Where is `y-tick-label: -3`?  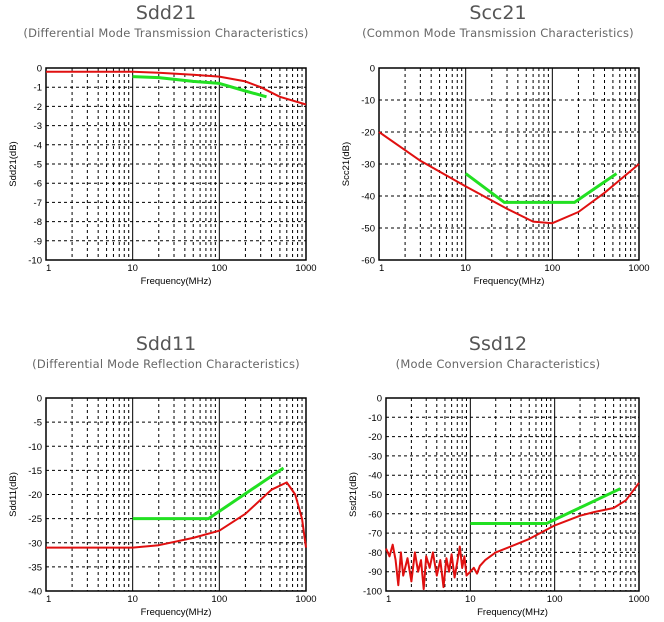
y-tick-label: -3 is located at coordinates (38, 126).